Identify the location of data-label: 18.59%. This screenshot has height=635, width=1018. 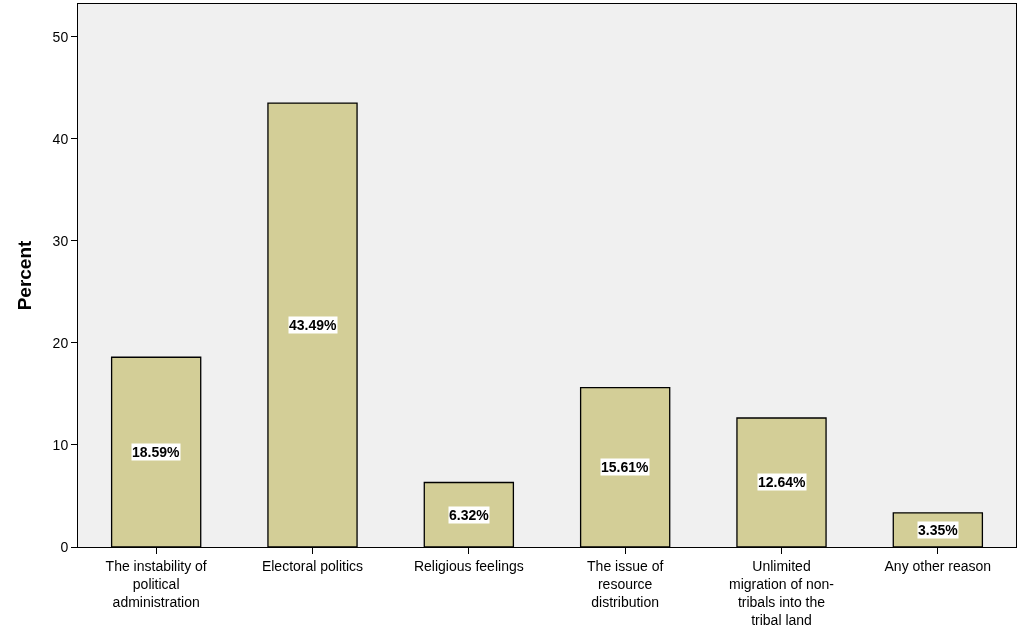
(156, 452).